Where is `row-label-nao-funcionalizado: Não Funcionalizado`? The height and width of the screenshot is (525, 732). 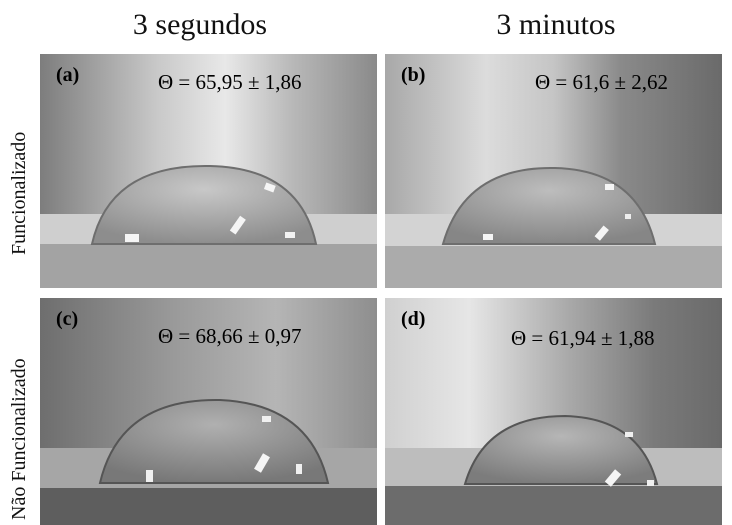
row-label-nao-funcionalizado: Não Funcionalizado is located at coordinates (19, 439).